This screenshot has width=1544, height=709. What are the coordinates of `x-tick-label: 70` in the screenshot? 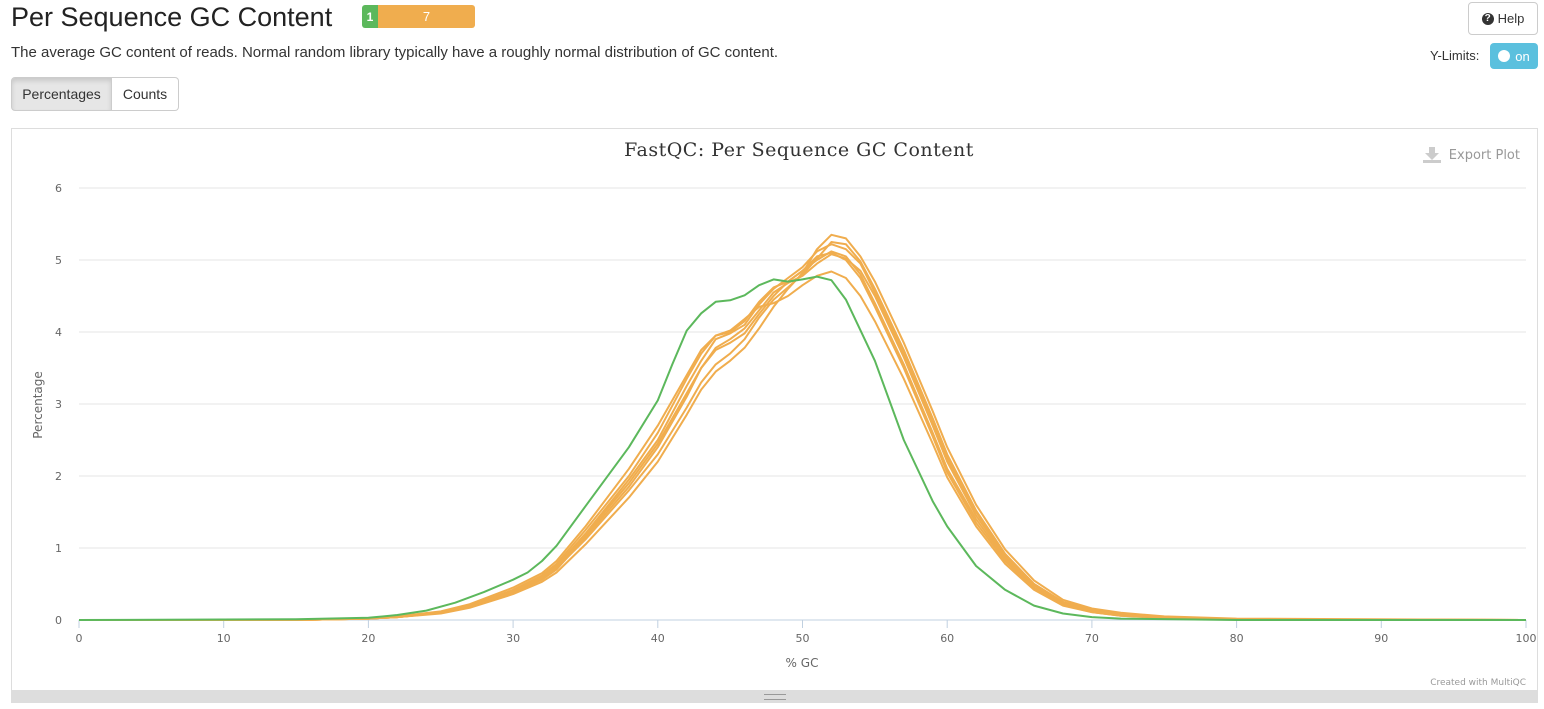 It's located at (1092, 638).